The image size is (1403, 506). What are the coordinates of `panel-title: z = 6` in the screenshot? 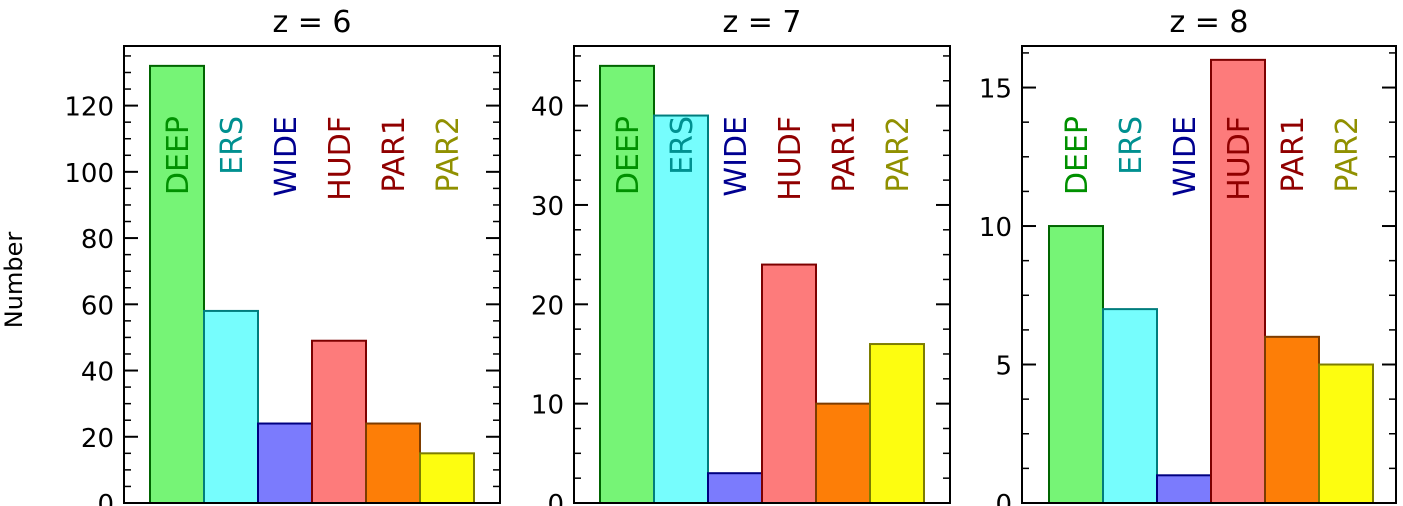 It's located at (311, 22).